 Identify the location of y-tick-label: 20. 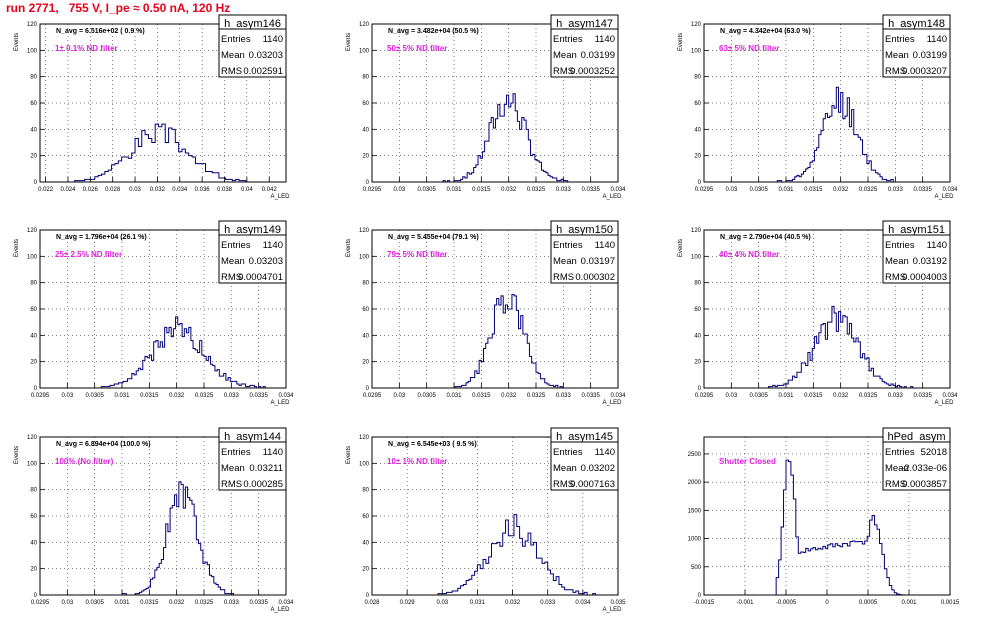
(33, 570).